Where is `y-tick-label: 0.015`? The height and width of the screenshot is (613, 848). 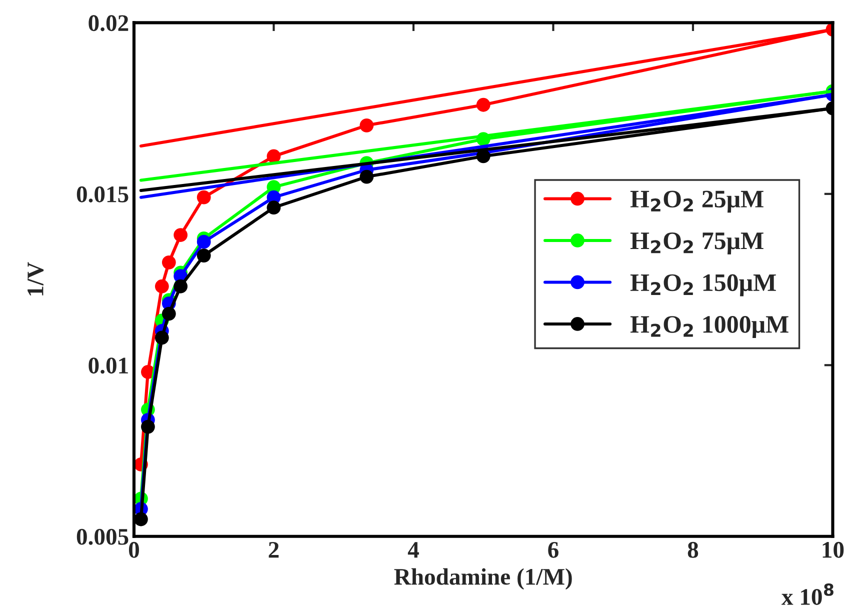
y-tick-label: 0.015 is located at coordinates (102, 194).